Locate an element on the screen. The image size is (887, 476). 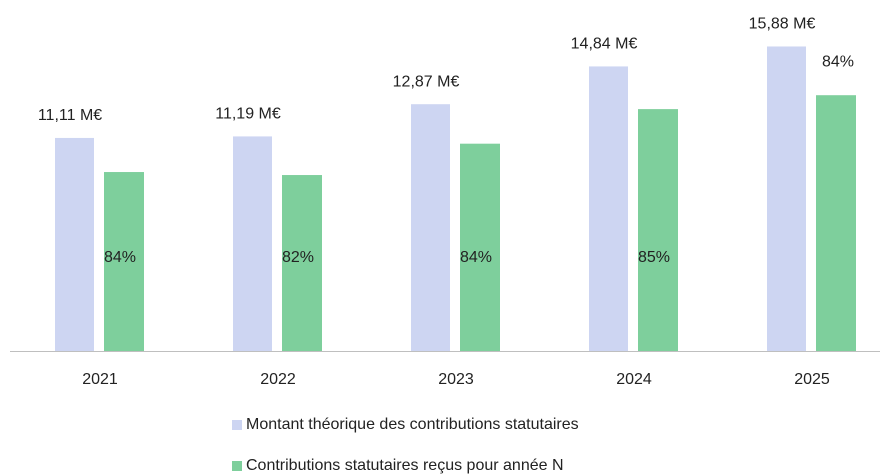
x-tick-label: 2023 is located at coordinates (456, 379).